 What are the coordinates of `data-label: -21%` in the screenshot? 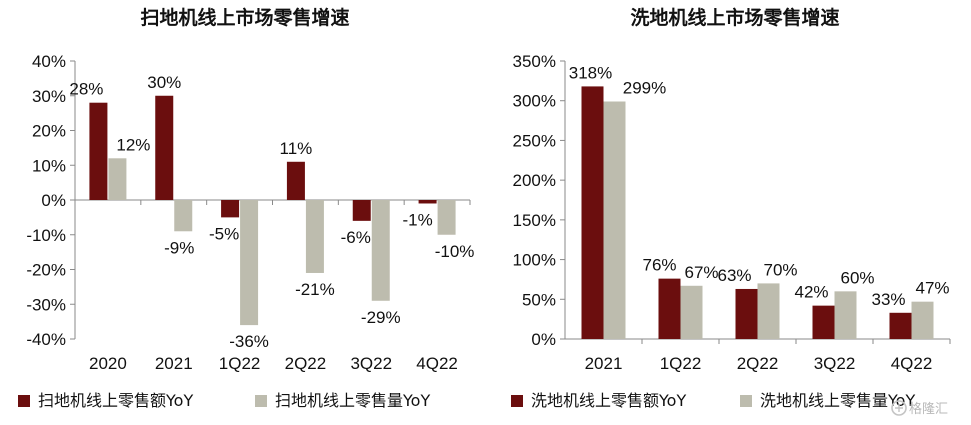 It's located at (315, 289).